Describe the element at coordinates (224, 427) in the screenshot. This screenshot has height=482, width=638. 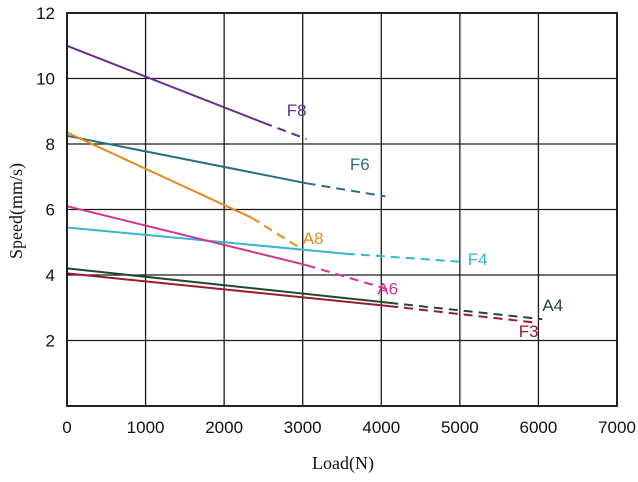
I see `x-tick-label: 2000` at that location.